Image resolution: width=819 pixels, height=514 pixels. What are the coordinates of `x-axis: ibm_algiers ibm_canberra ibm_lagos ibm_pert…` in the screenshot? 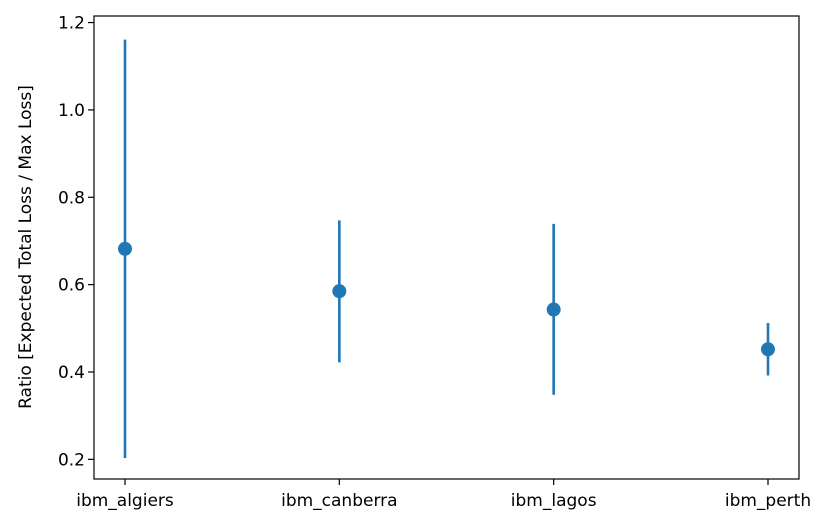 It's located at (443, 495).